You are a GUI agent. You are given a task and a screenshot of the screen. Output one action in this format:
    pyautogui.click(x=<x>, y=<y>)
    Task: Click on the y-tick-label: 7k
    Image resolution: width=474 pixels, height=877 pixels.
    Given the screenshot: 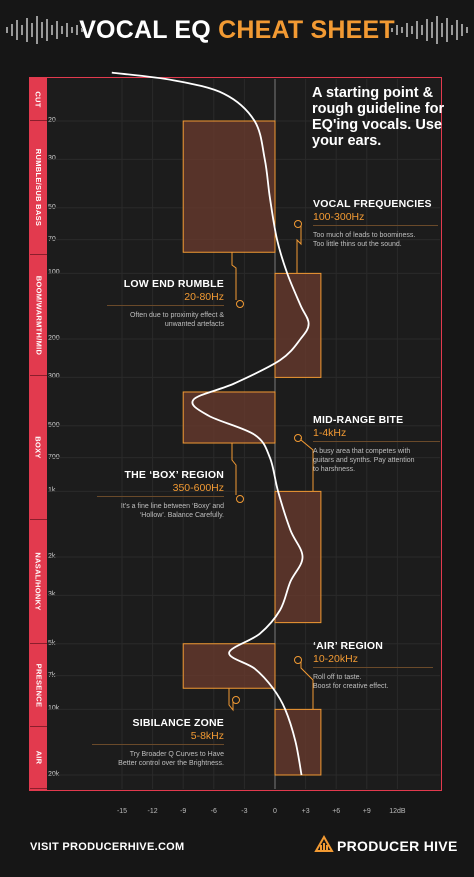 What is the action you would take?
    pyautogui.click(x=52, y=675)
    